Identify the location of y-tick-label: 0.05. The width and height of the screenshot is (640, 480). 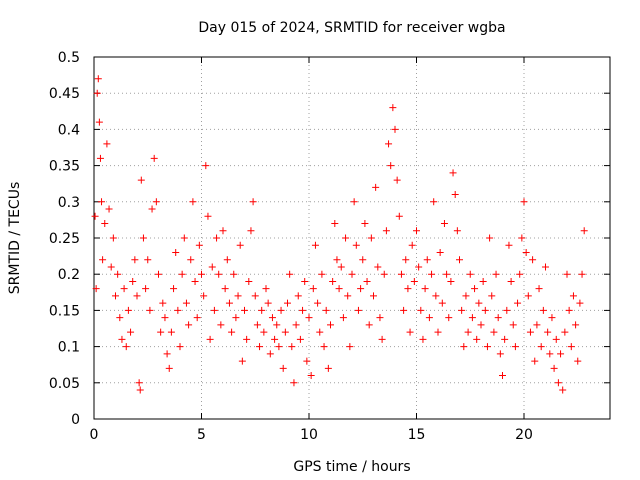
(64, 384).